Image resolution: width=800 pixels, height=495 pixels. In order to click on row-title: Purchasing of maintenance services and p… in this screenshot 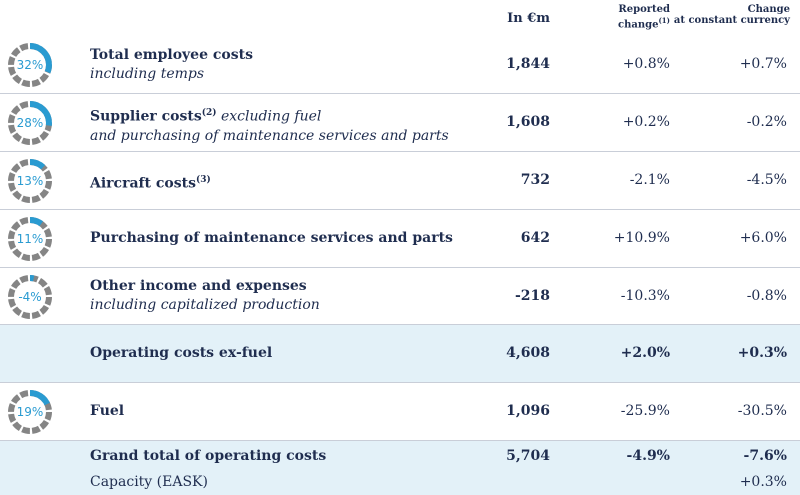, I will do `click(271, 238)`.